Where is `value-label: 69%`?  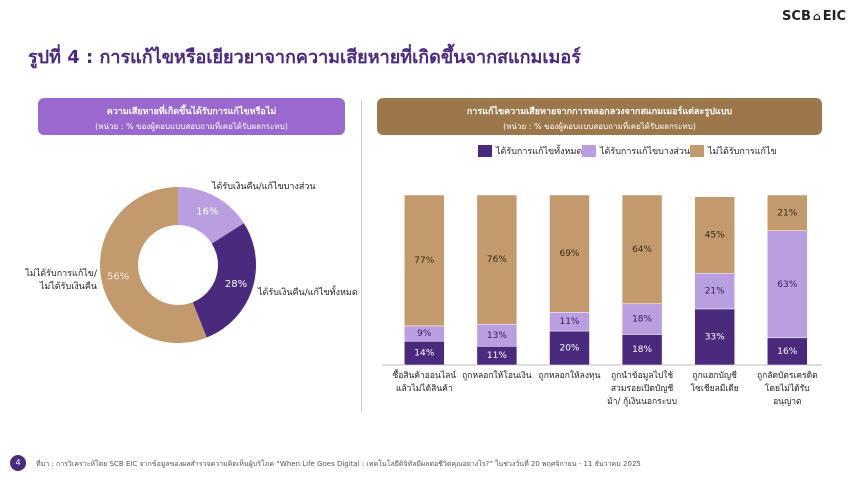 value-label: 69% is located at coordinates (569, 254).